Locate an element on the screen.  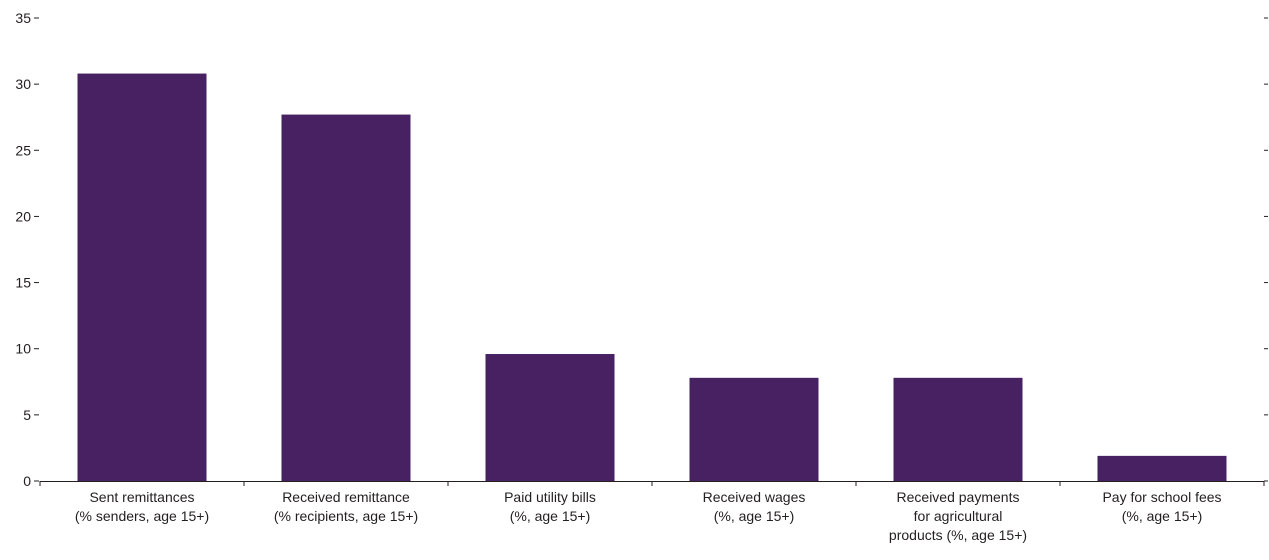
x-category-label: Received wages (%, age 15+) is located at coordinates (754, 506).